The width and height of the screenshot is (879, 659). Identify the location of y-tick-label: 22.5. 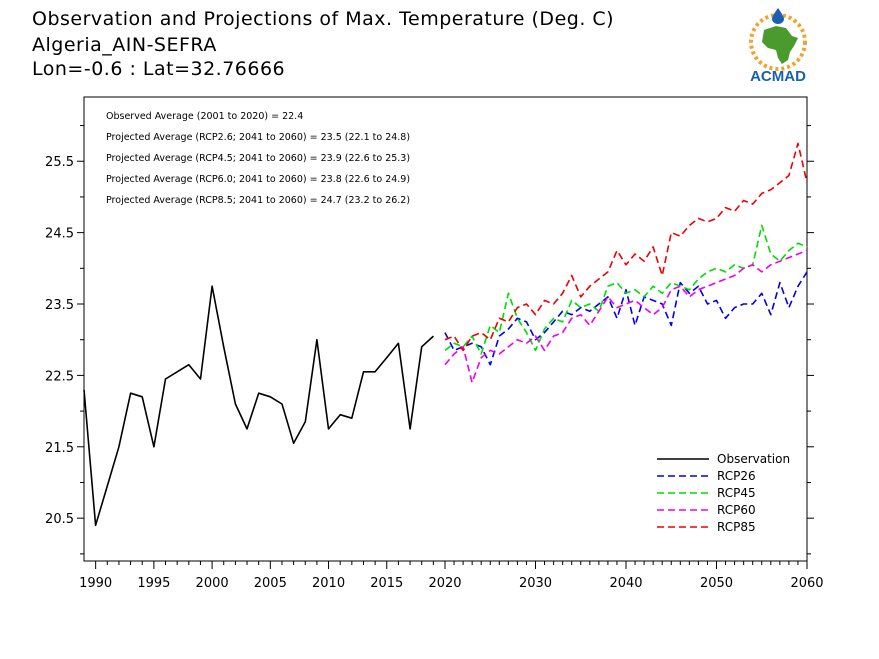
(59, 376).